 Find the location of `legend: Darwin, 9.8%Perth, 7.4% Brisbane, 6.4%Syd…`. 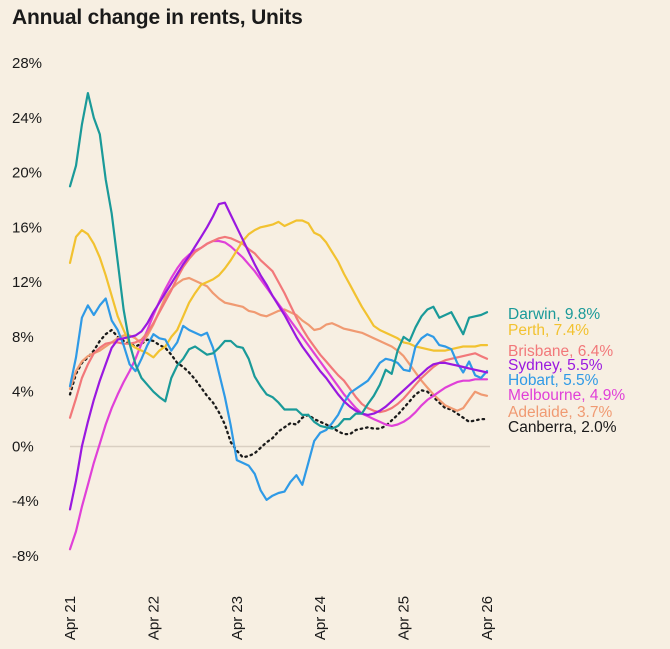

legend: Darwin, 9.8%Perth, 7.4% Brisbane, 6.4%Syd… is located at coordinates (566, 371).